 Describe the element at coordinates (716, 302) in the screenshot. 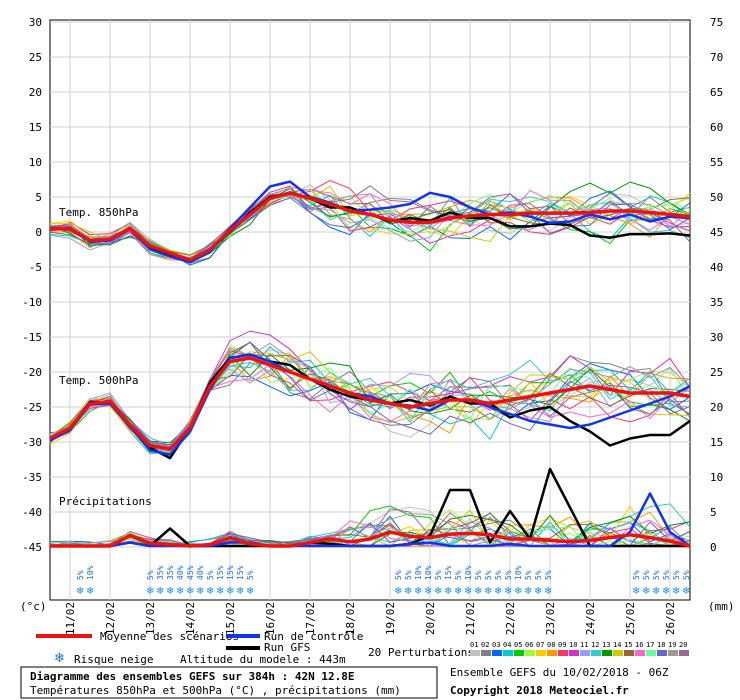

I see `right-tick-label: 35` at that location.